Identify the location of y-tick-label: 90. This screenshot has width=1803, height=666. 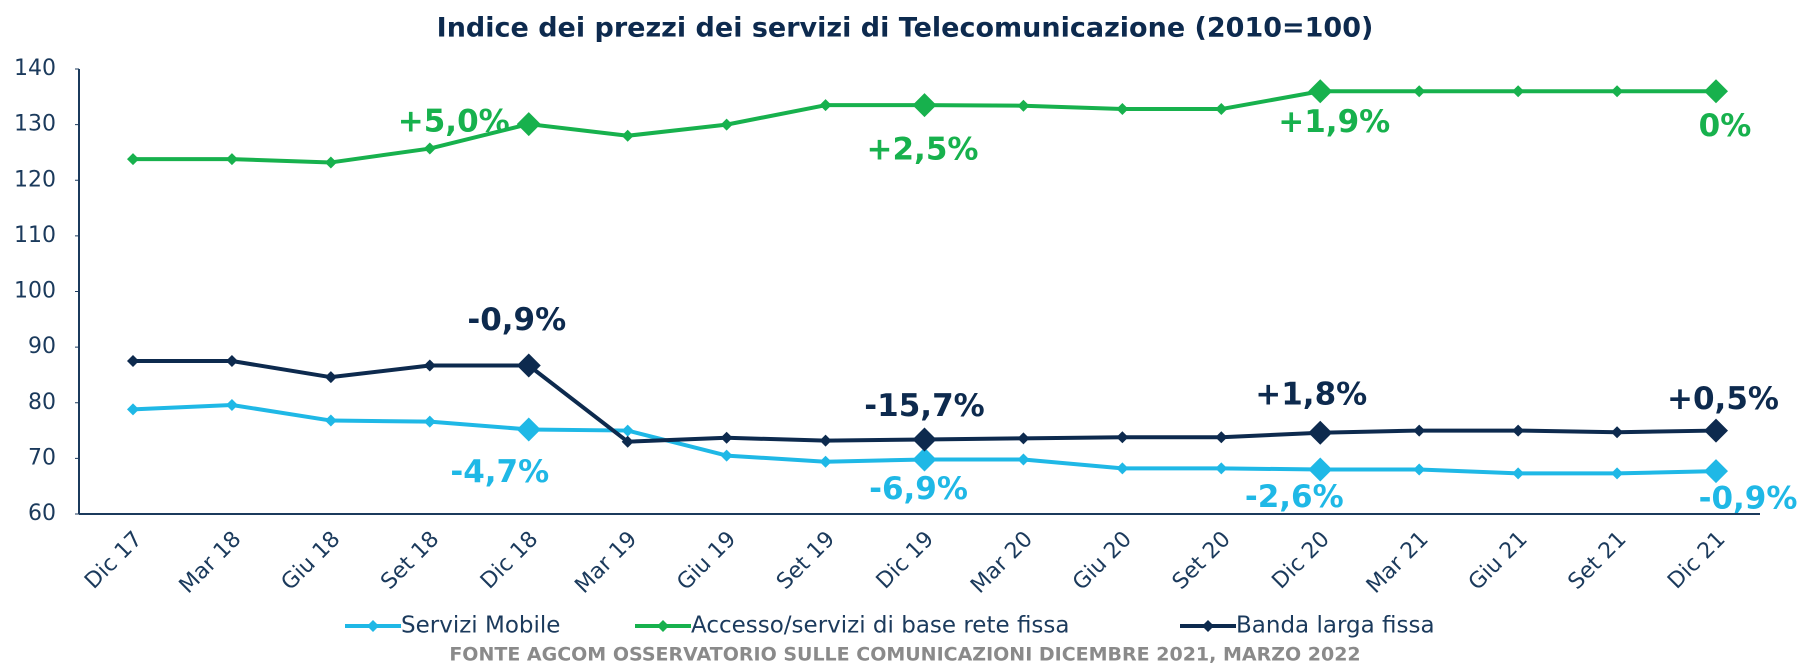
(42, 346).